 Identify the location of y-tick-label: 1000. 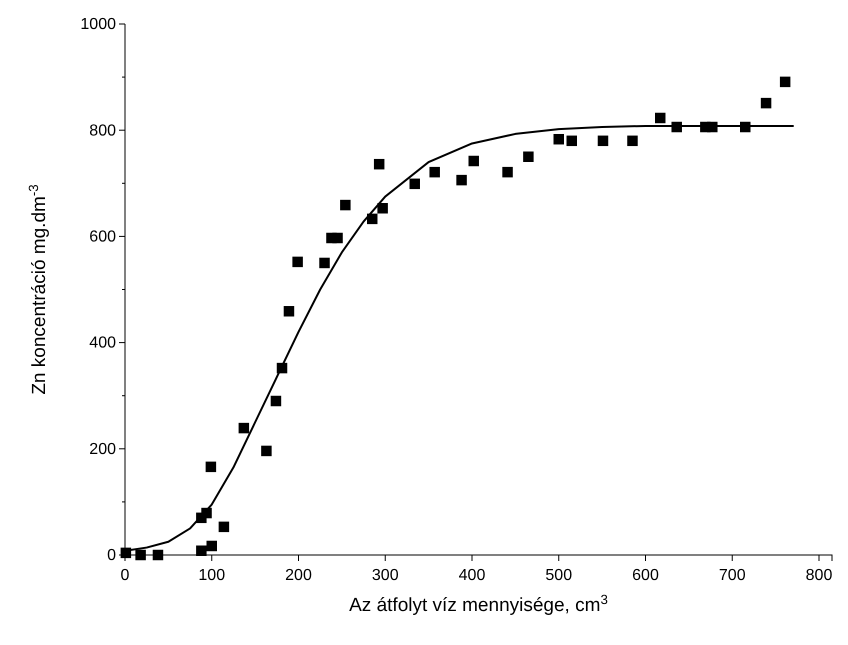
(98, 25).